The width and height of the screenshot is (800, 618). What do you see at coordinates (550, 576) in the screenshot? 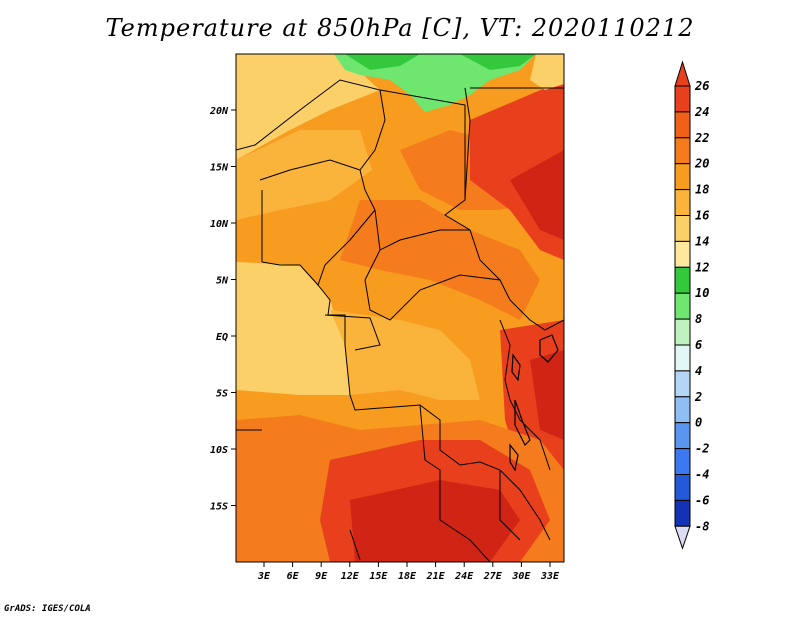
I see `lon-tick-label: 33E` at bounding box center [550, 576].